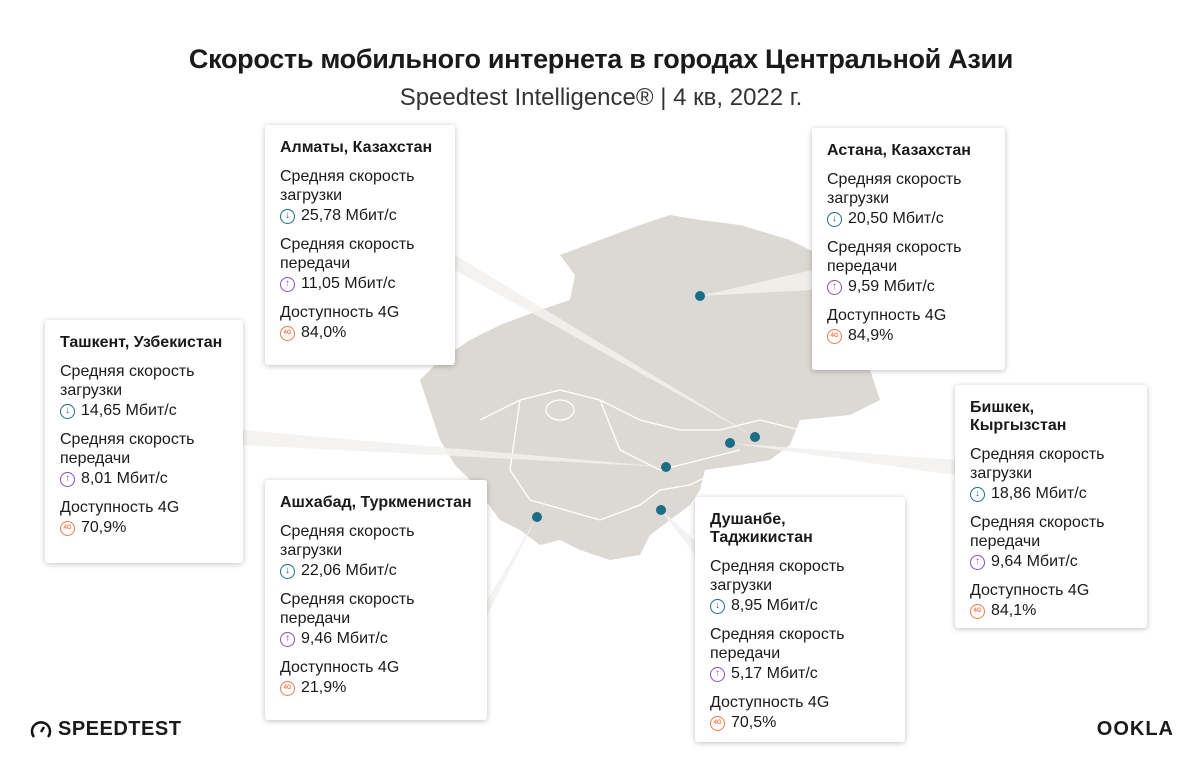 This screenshot has width=1202, height=773. Describe the element at coordinates (349, 570) in the screenshot. I see `download-value: 22,06 Мбит/с` at that location.